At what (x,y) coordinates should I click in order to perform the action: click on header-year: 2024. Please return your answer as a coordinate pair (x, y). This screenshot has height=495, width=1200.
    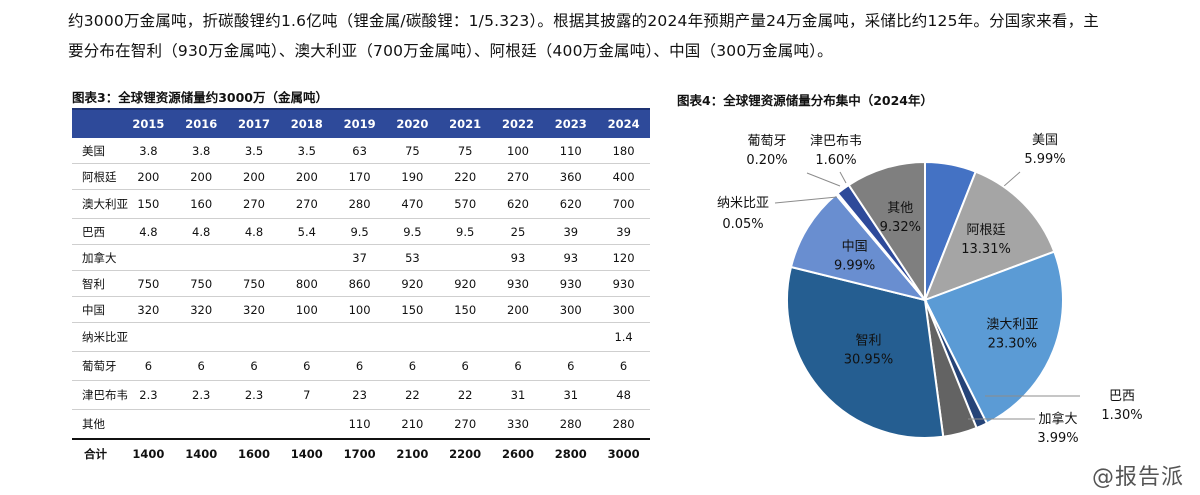
    Looking at the image, I should click on (623, 123).